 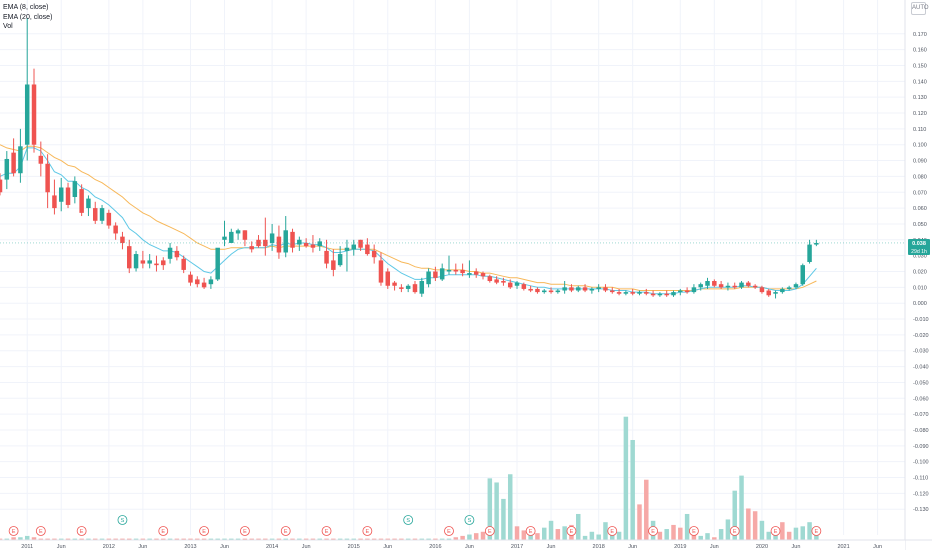 I want to click on price-tick-label: 0.100, so click(x=920, y=146).